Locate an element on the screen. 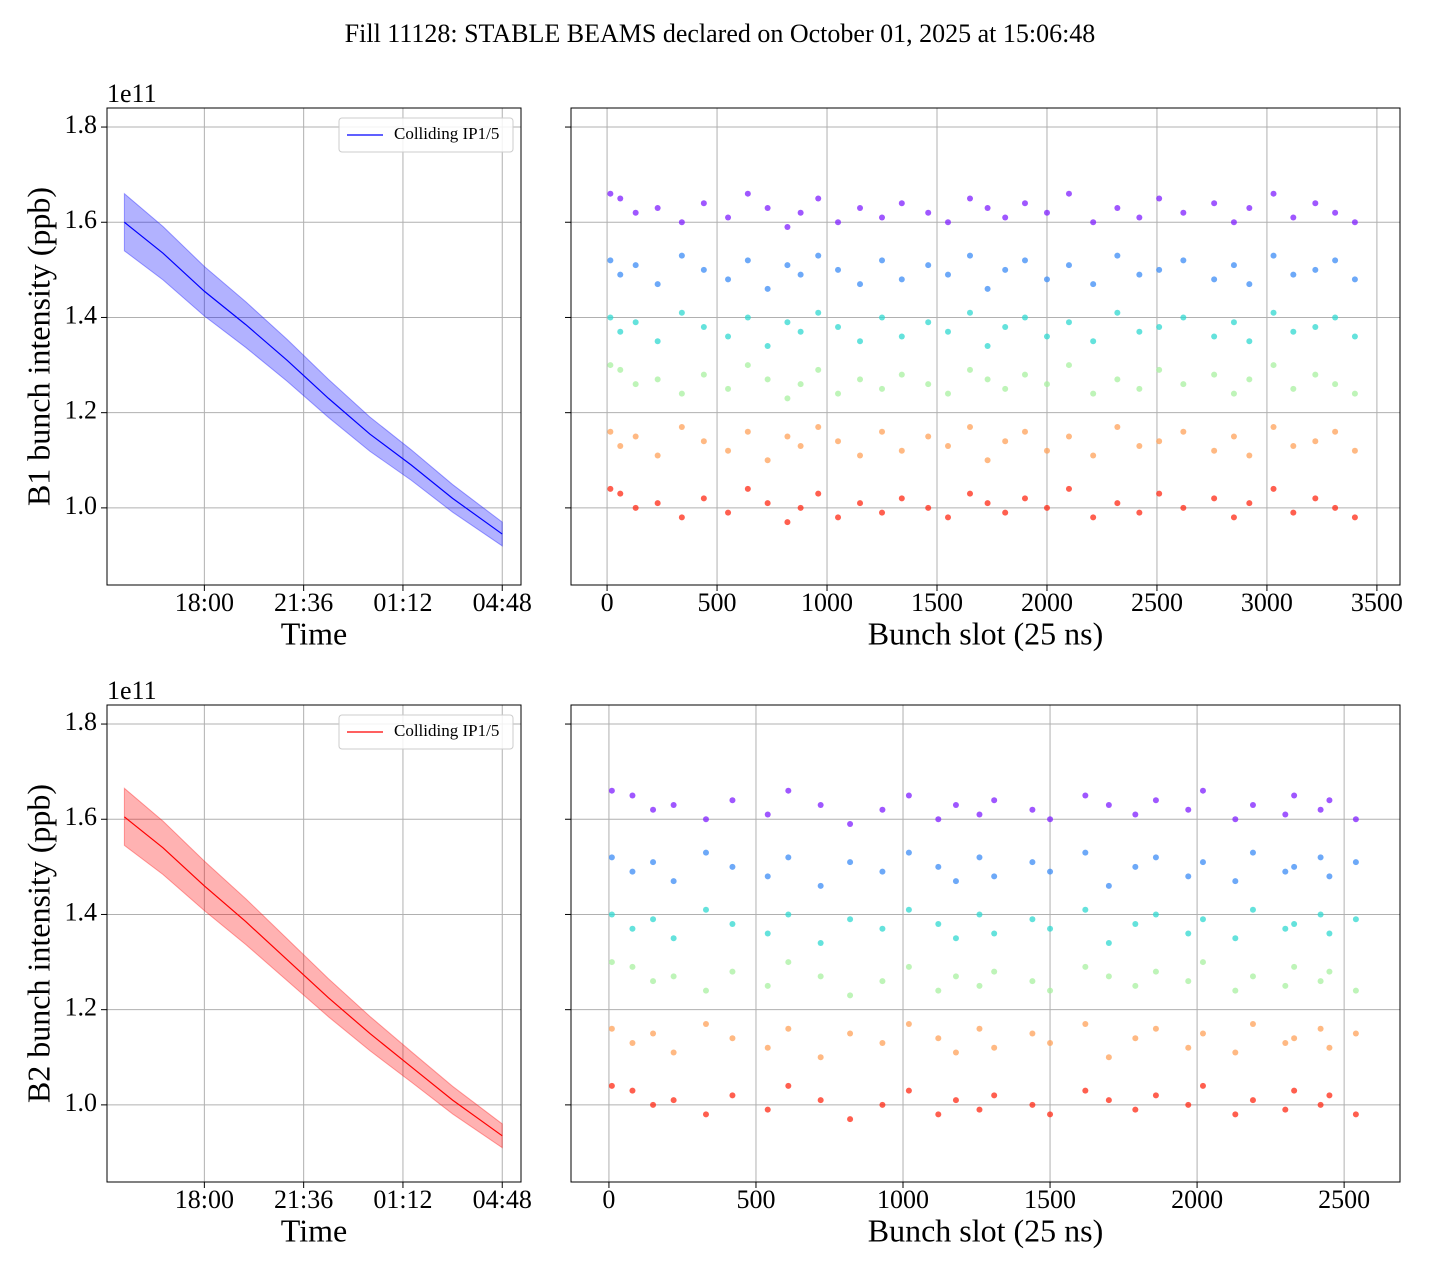 Image resolution: width=1440 pixels, height=1285 pixels. legend: Colliding IP1/5 is located at coordinates (426, 732).